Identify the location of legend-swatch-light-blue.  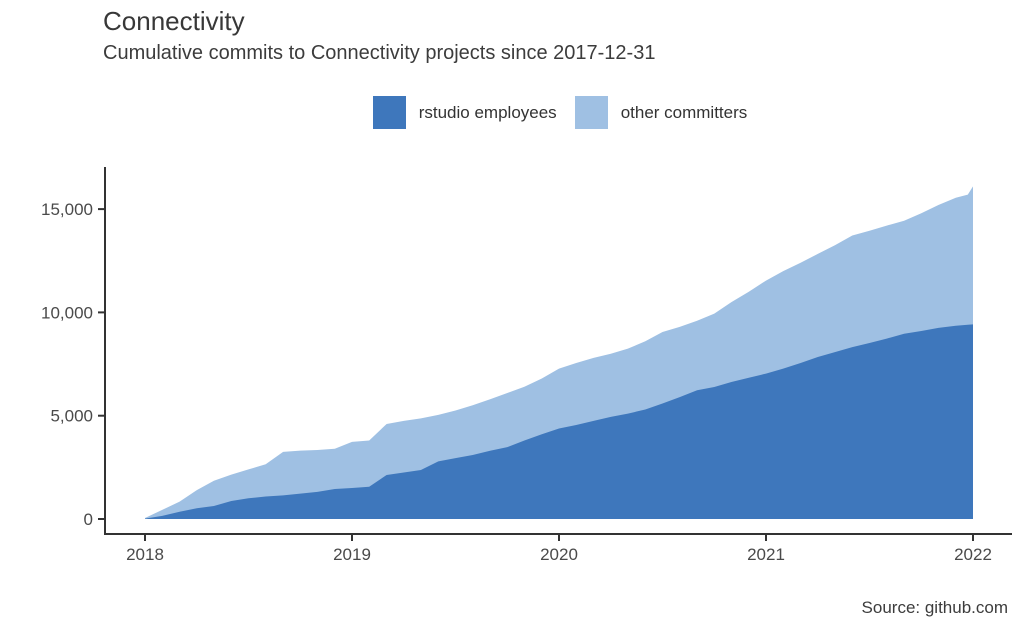
(591, 112).